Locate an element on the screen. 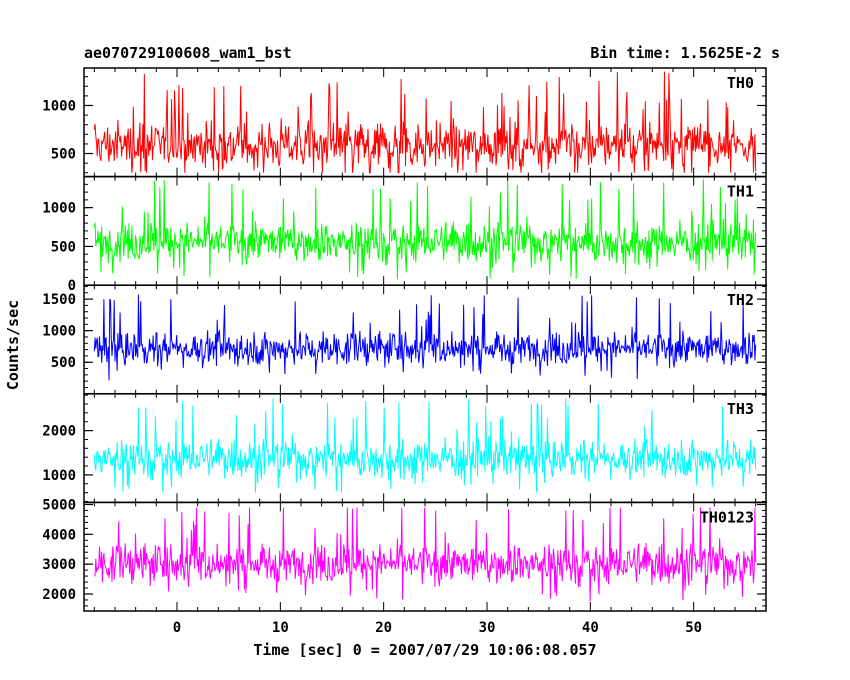  y-tick-label: 1500 is located at coordinates (59, 300).